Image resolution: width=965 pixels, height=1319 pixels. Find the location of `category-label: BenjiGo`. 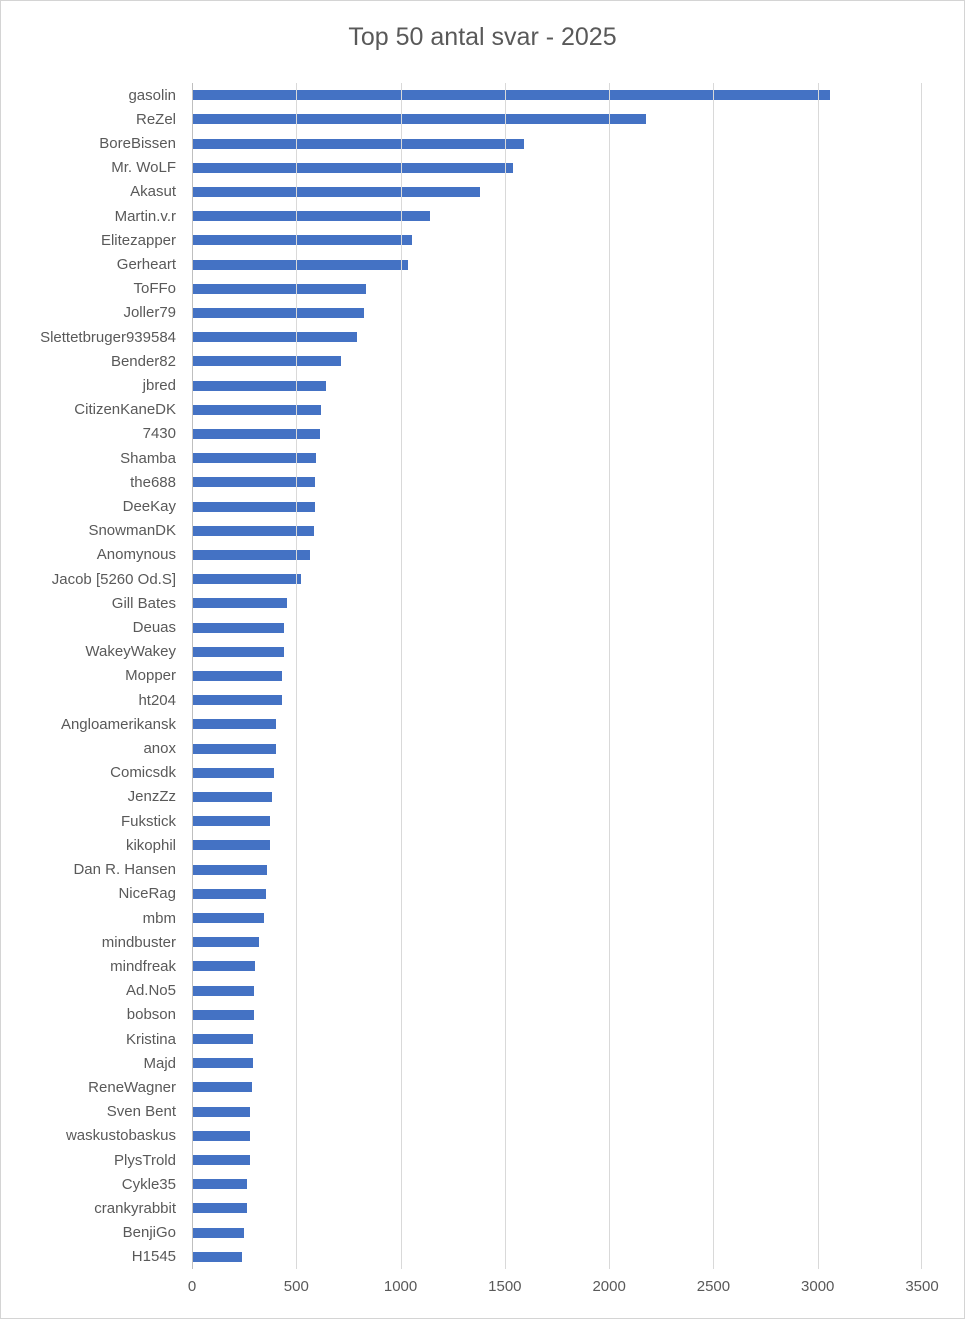

category-label: BenjiGo is located at coordinates (149, 1233).